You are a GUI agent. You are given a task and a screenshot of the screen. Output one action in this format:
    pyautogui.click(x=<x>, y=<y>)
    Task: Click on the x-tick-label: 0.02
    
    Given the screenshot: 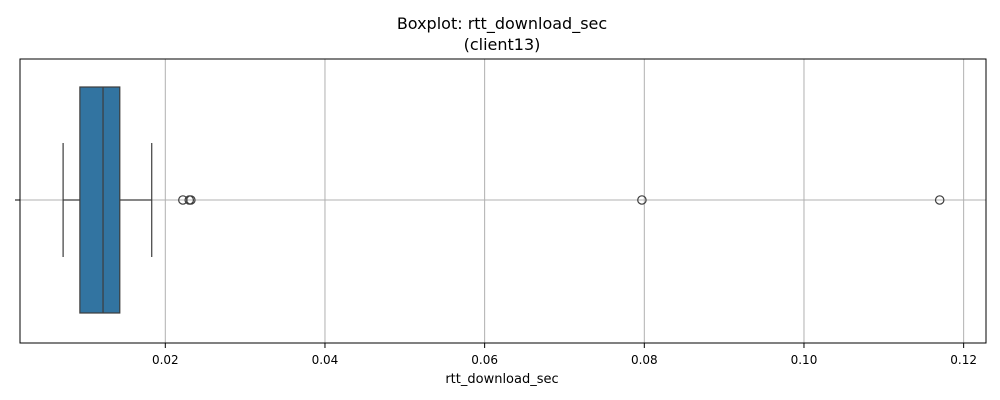 What is the action you would take?
    pyautogui.click(x=165, y=360)
    